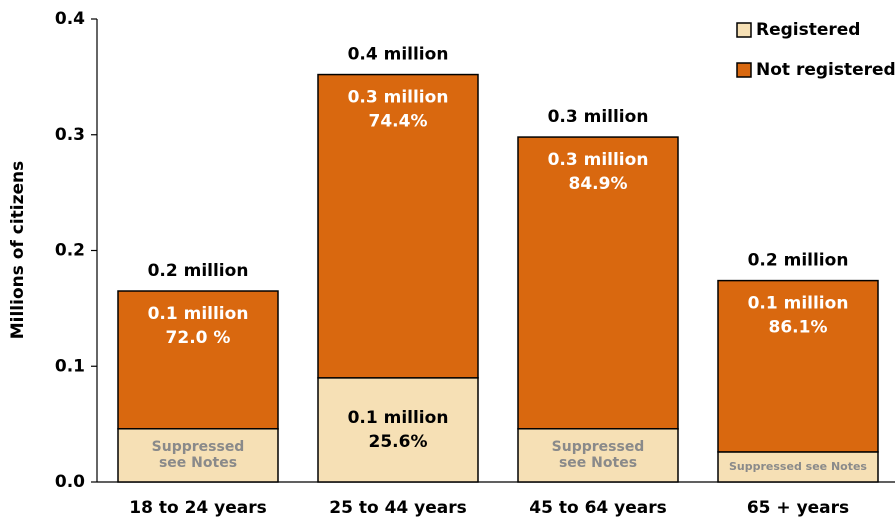 This screenshot has width=895, height=525. What do you see at coordinates (825, 70) in the screenshot?
I see `legend-label: Not registered` at bounding box center [825, 70].